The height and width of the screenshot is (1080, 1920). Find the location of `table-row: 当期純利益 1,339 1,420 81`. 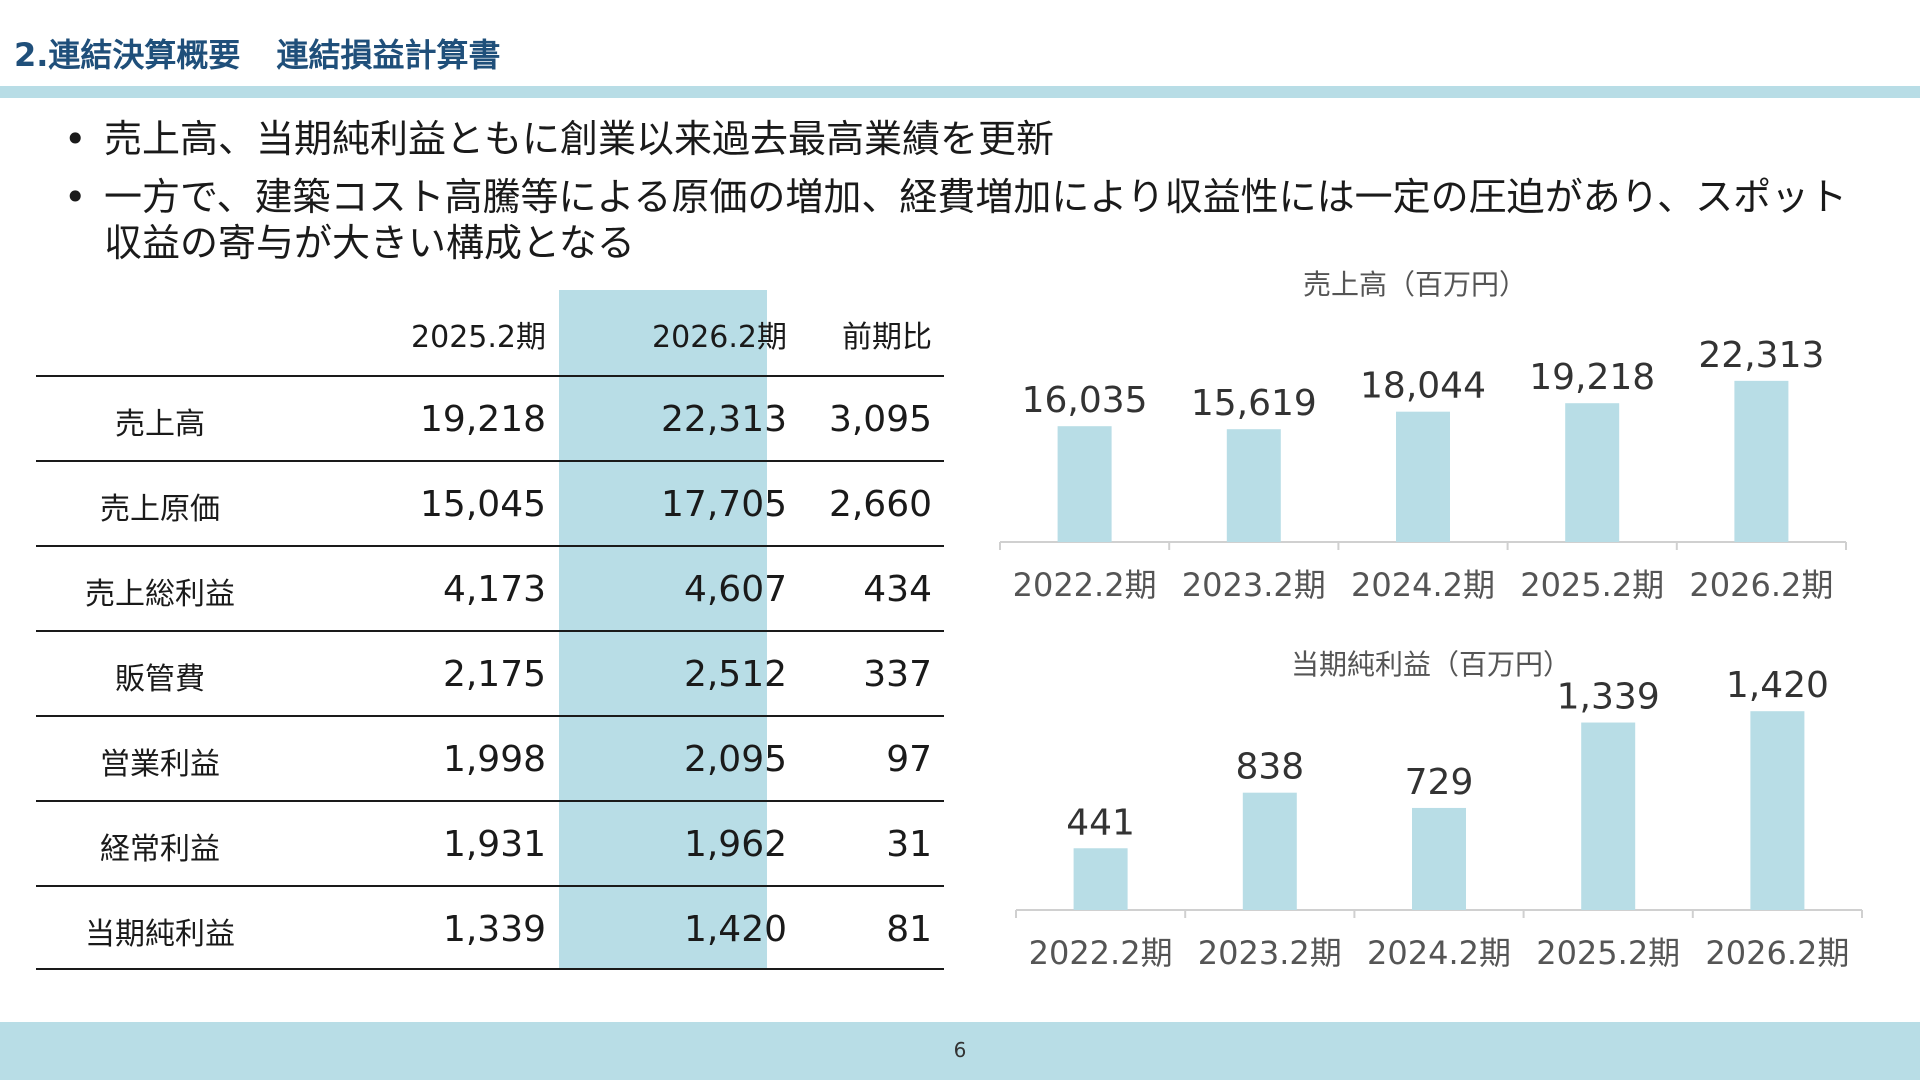

table-row: 当期純利益 1,339 1,420 81 is located at coordinates (490, 927).